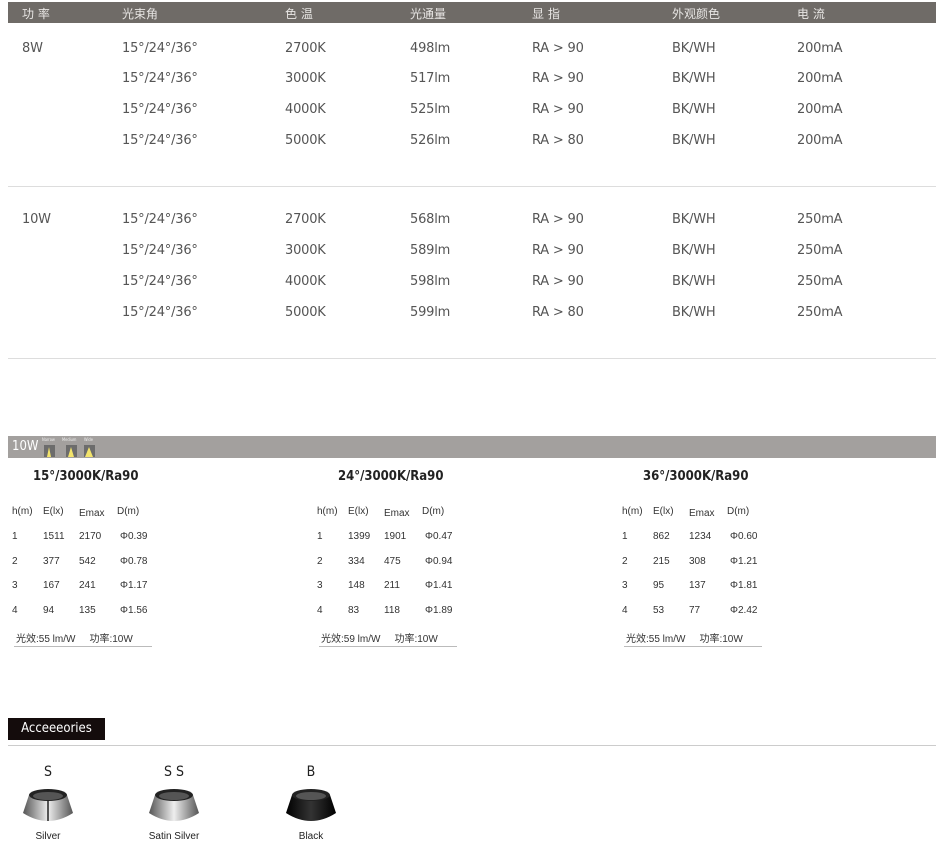 Image resolution: width=944 pixels, height=850 pixels. I want to click on table-cell: 215, so click(661, 561).